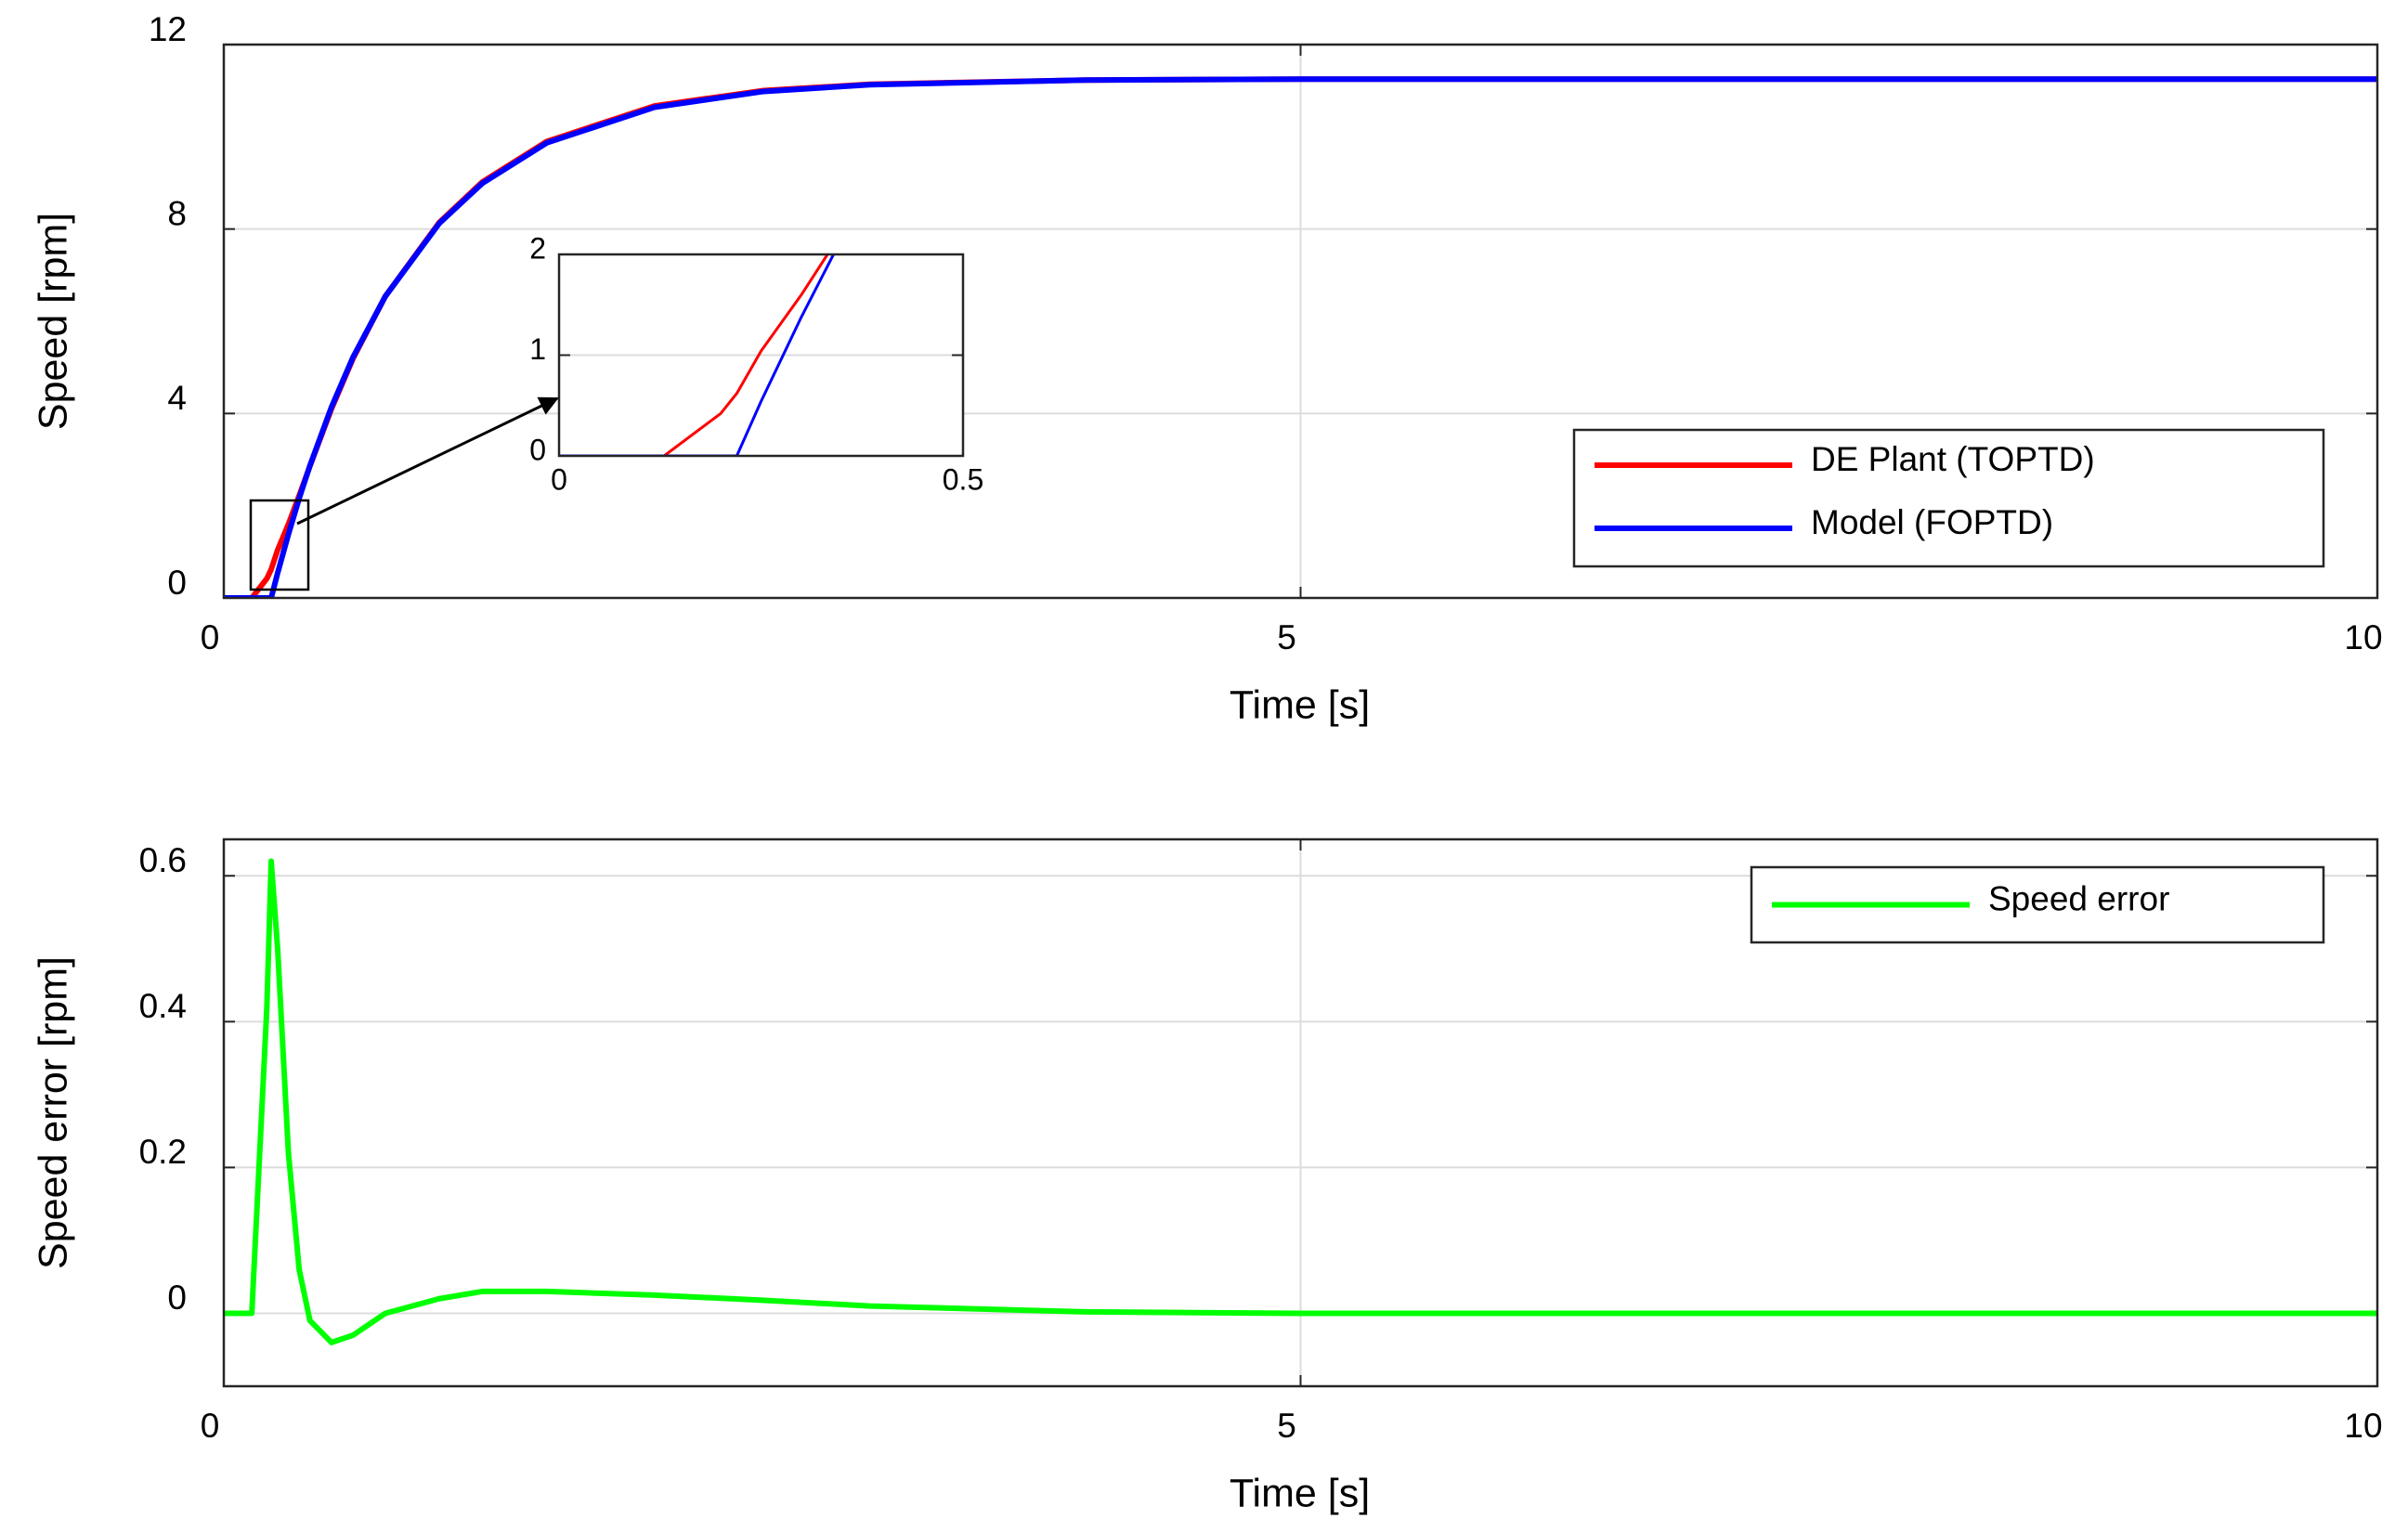 This screenshot has width=2408, height=1532. Describe the element at coordinates (177, 398) in the screenshot. I see `y-tick-label: 4` at that location.